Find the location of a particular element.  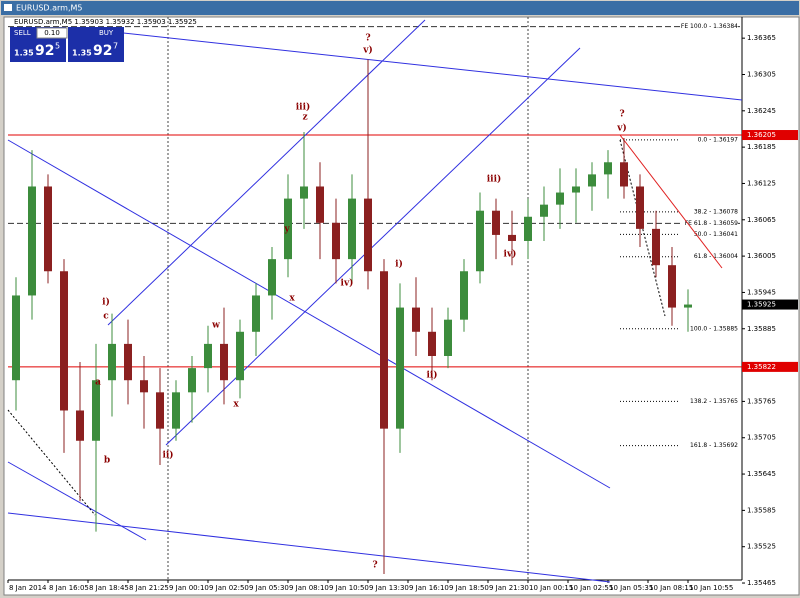

buy-panel is located at coordinates (96, 44).